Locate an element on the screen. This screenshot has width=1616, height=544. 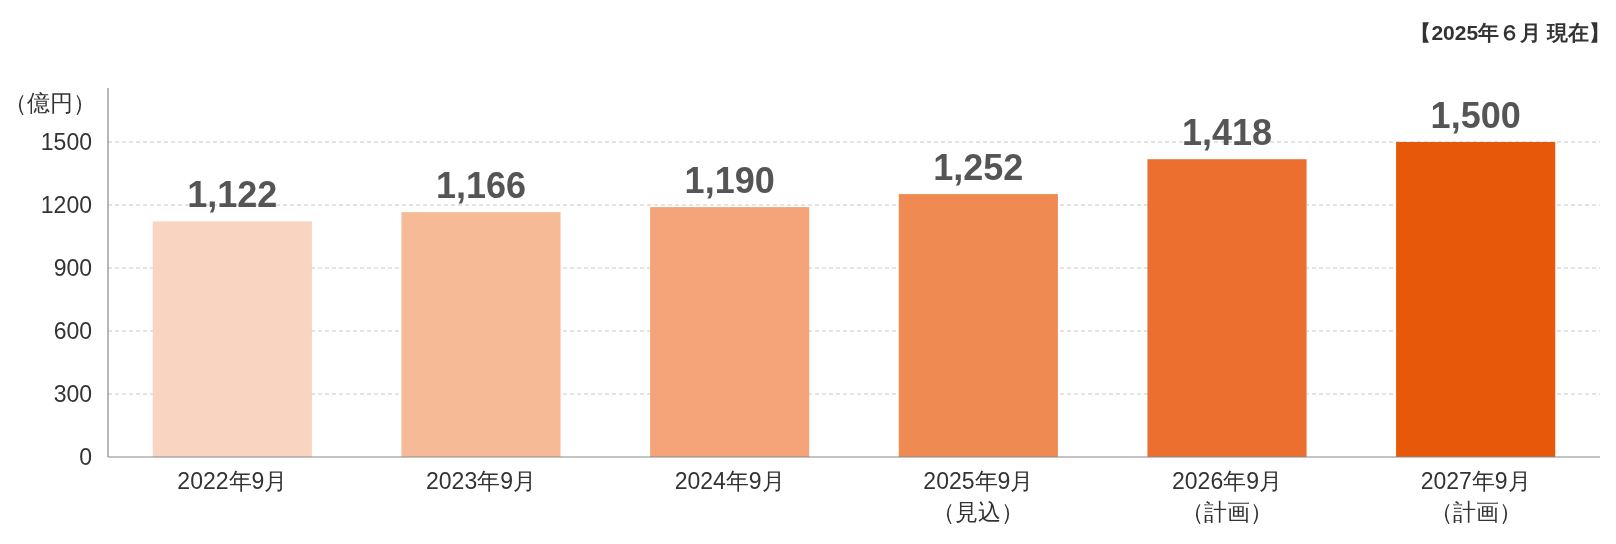
data-label: 1,122 is located at coordinates (232, 195).